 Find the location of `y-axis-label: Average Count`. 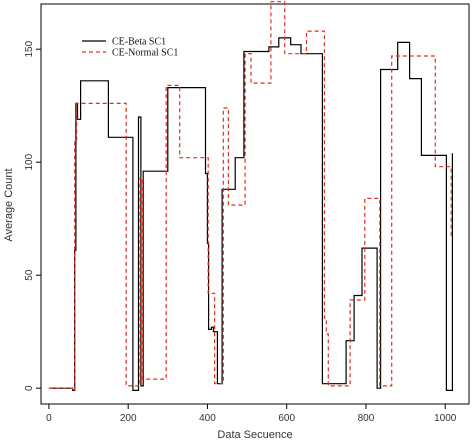

y-axis-label: Average Count is located at coordinates (9, 204).